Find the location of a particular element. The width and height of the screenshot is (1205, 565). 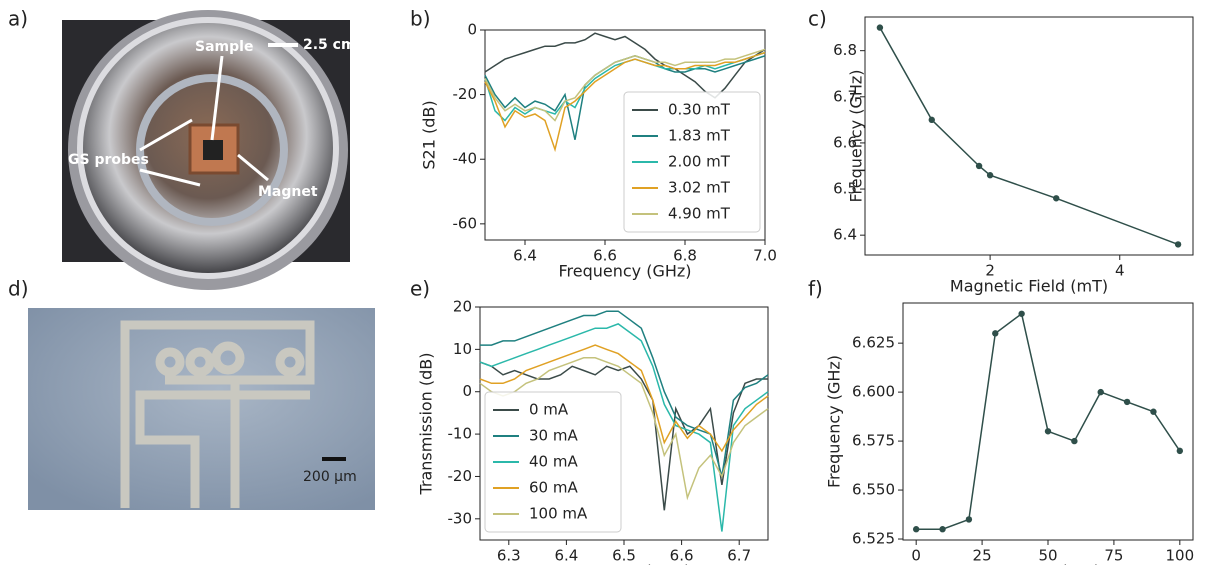

panel-label: d) is located at coordinates (18, 289).